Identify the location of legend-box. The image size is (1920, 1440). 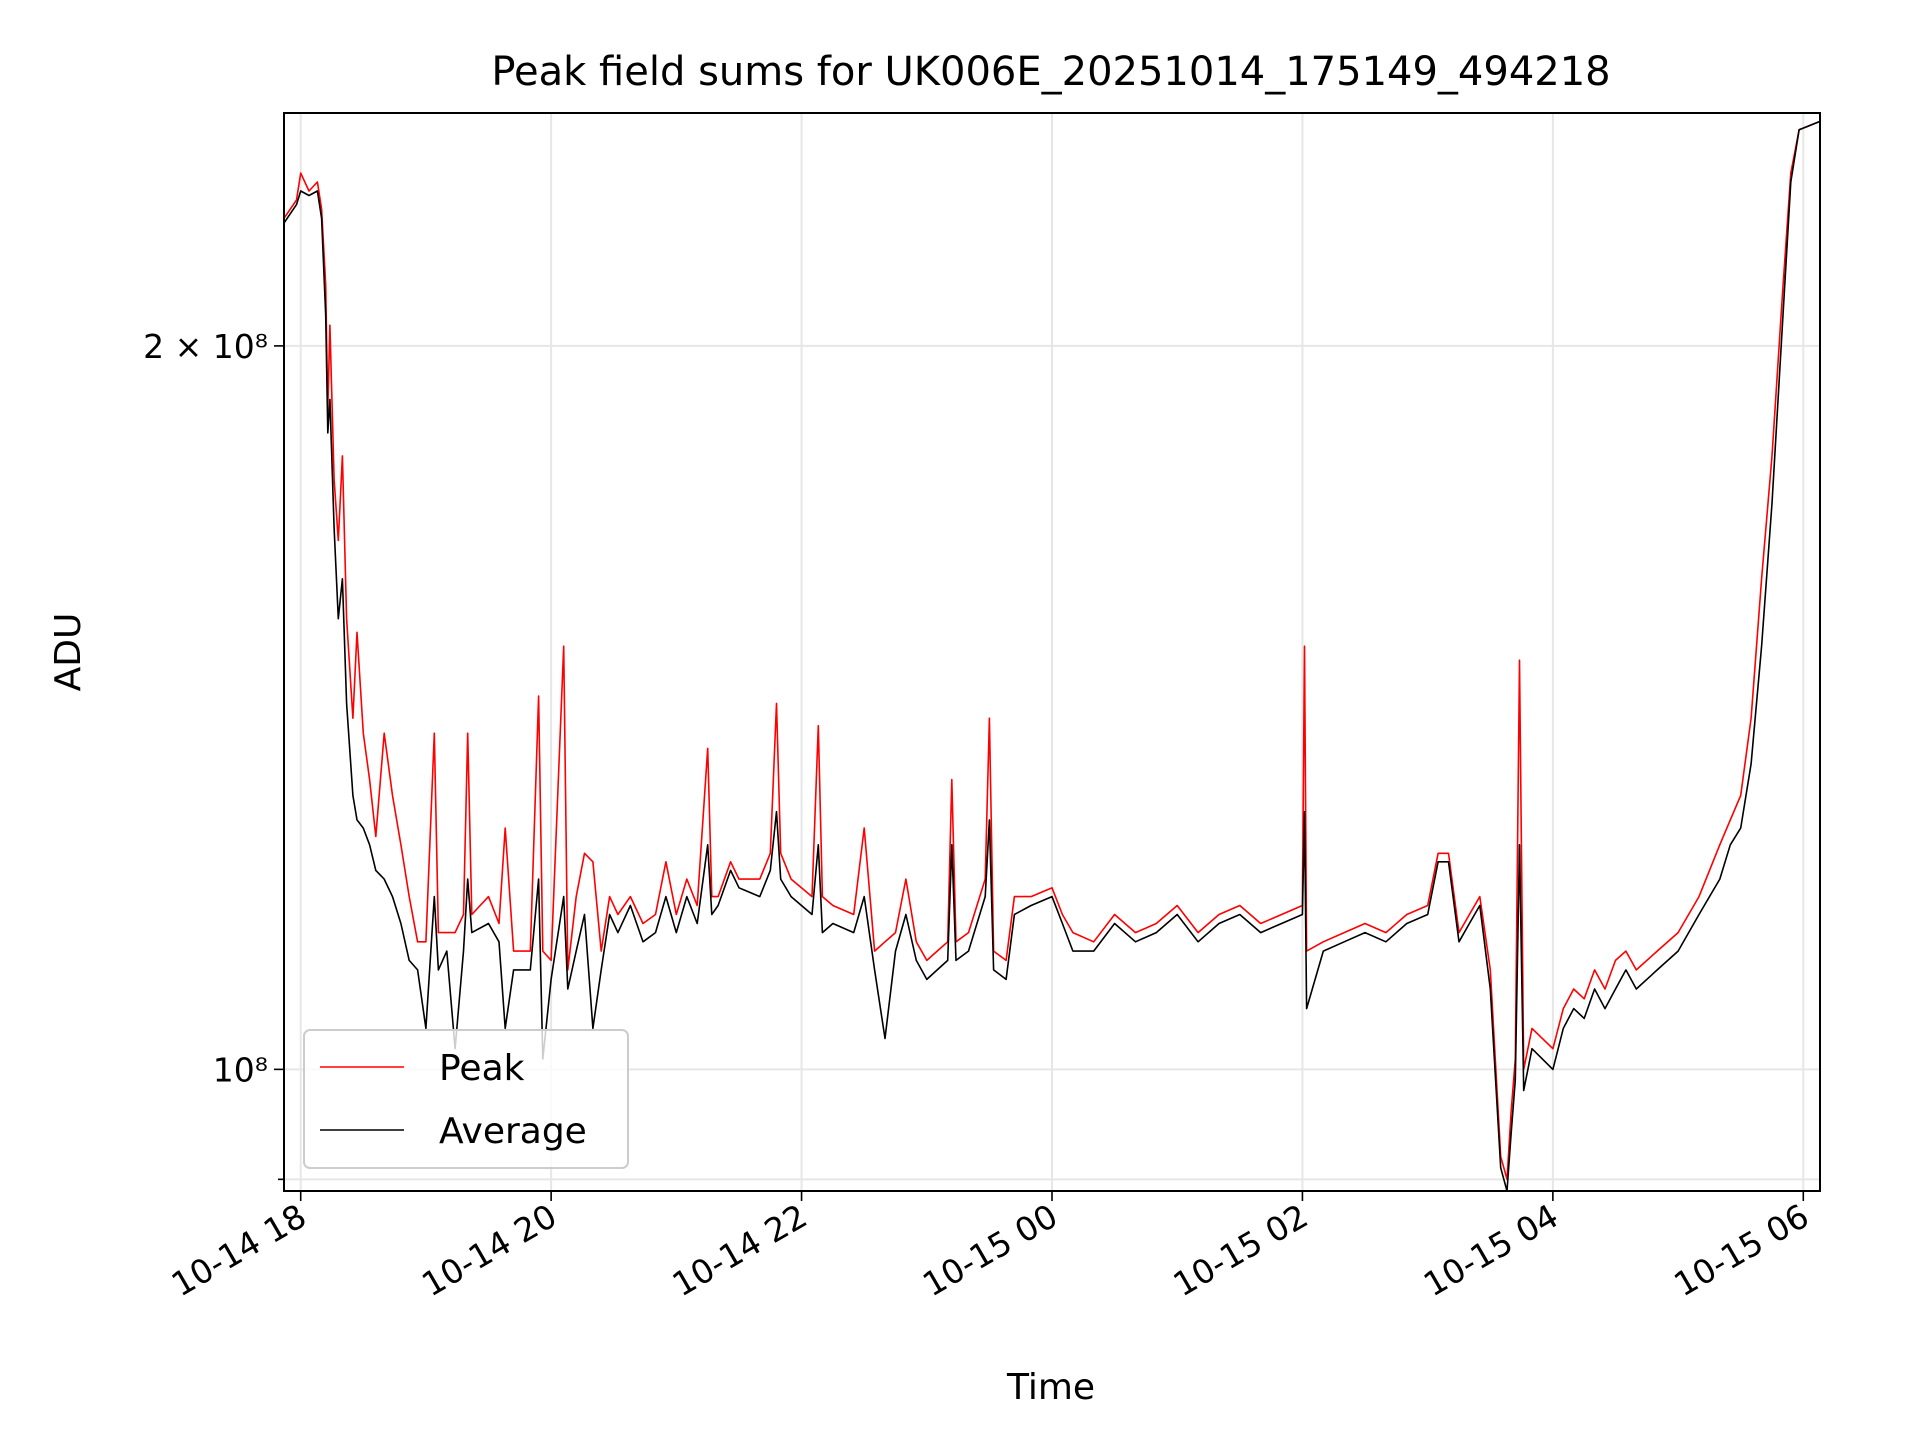
(466, 1099).